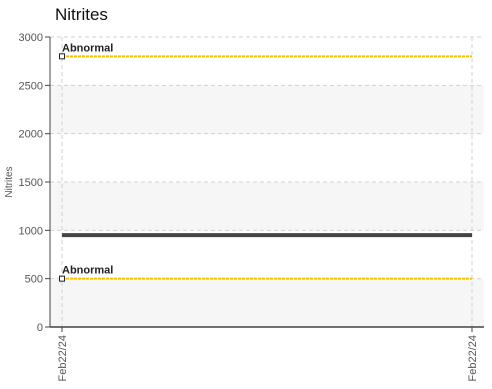 The height and width of the screenshot is (389, 492). What do you see at coordinates (34, 280) in the screenshot?
I see `y-tick-label: 500` at bounding box center [34, 280].